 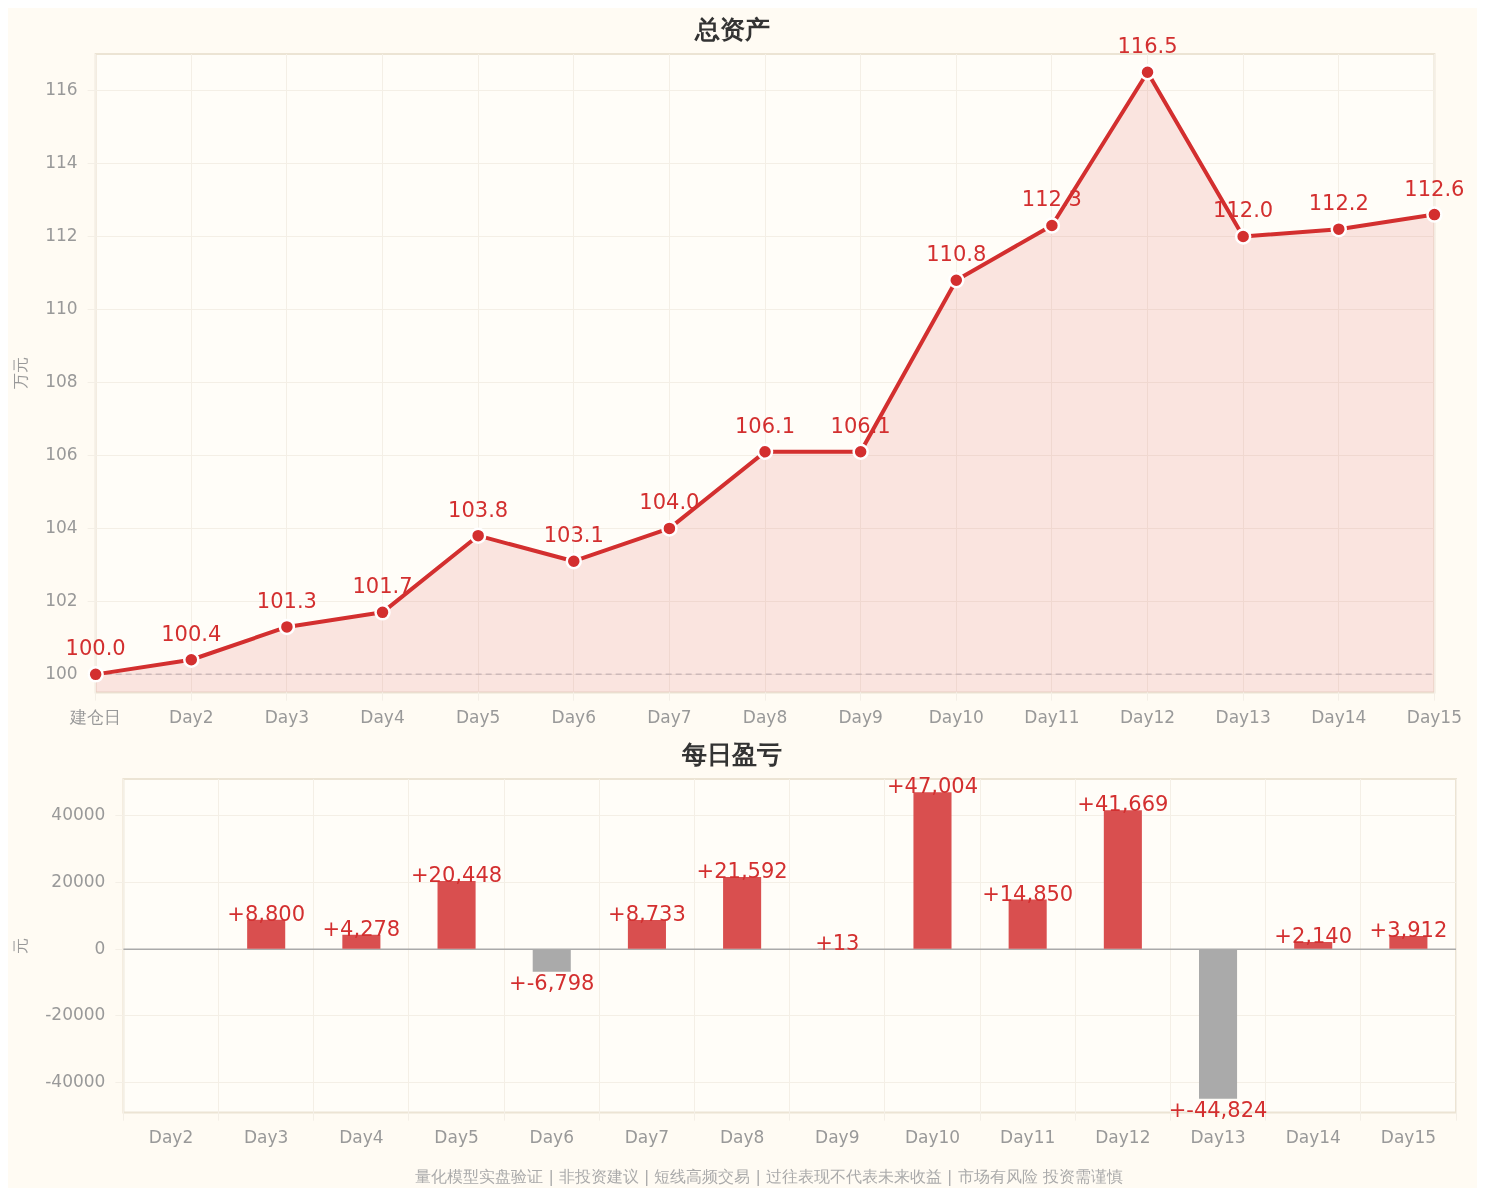 I want to click on y-tick-label: 116, so click(x=61, y=88).